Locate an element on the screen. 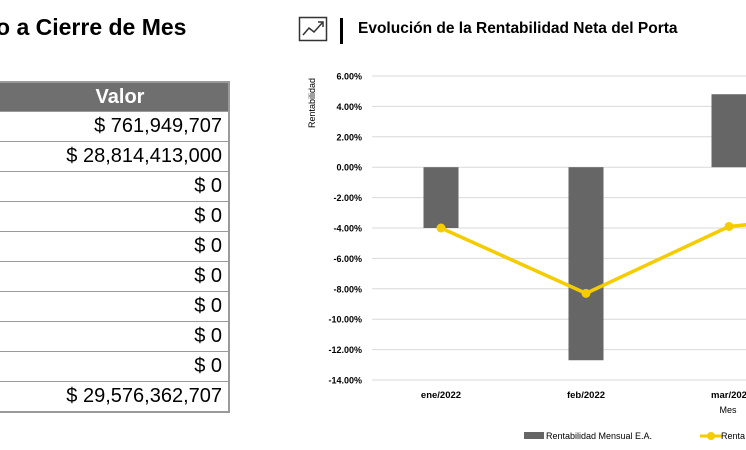  y-tick-label: -10.00% is located at coordinates (345, 320).